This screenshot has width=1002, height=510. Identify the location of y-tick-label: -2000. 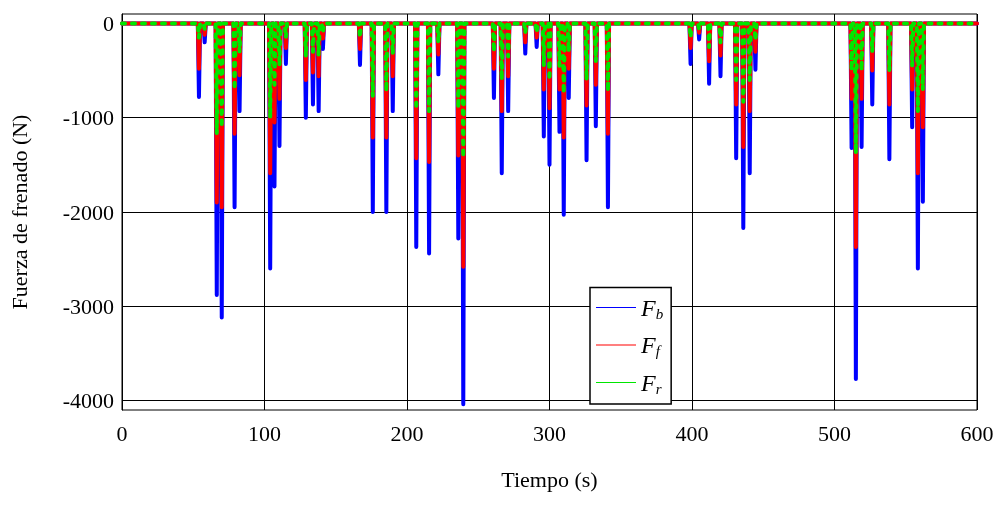
(88, 212).